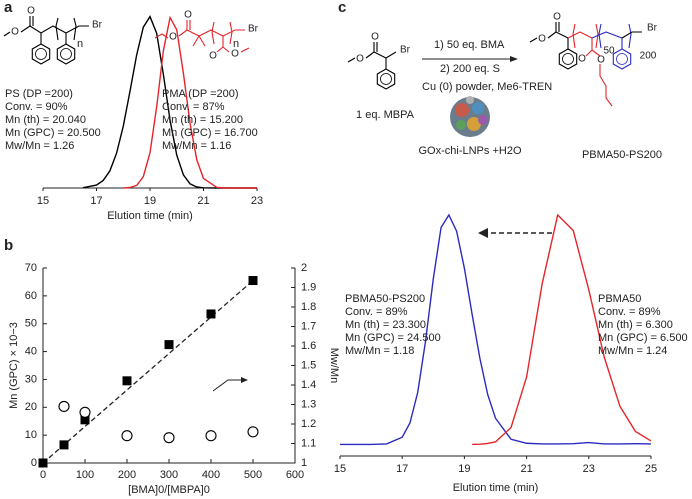  I want to click on panel-label: c, so click(342, 8).